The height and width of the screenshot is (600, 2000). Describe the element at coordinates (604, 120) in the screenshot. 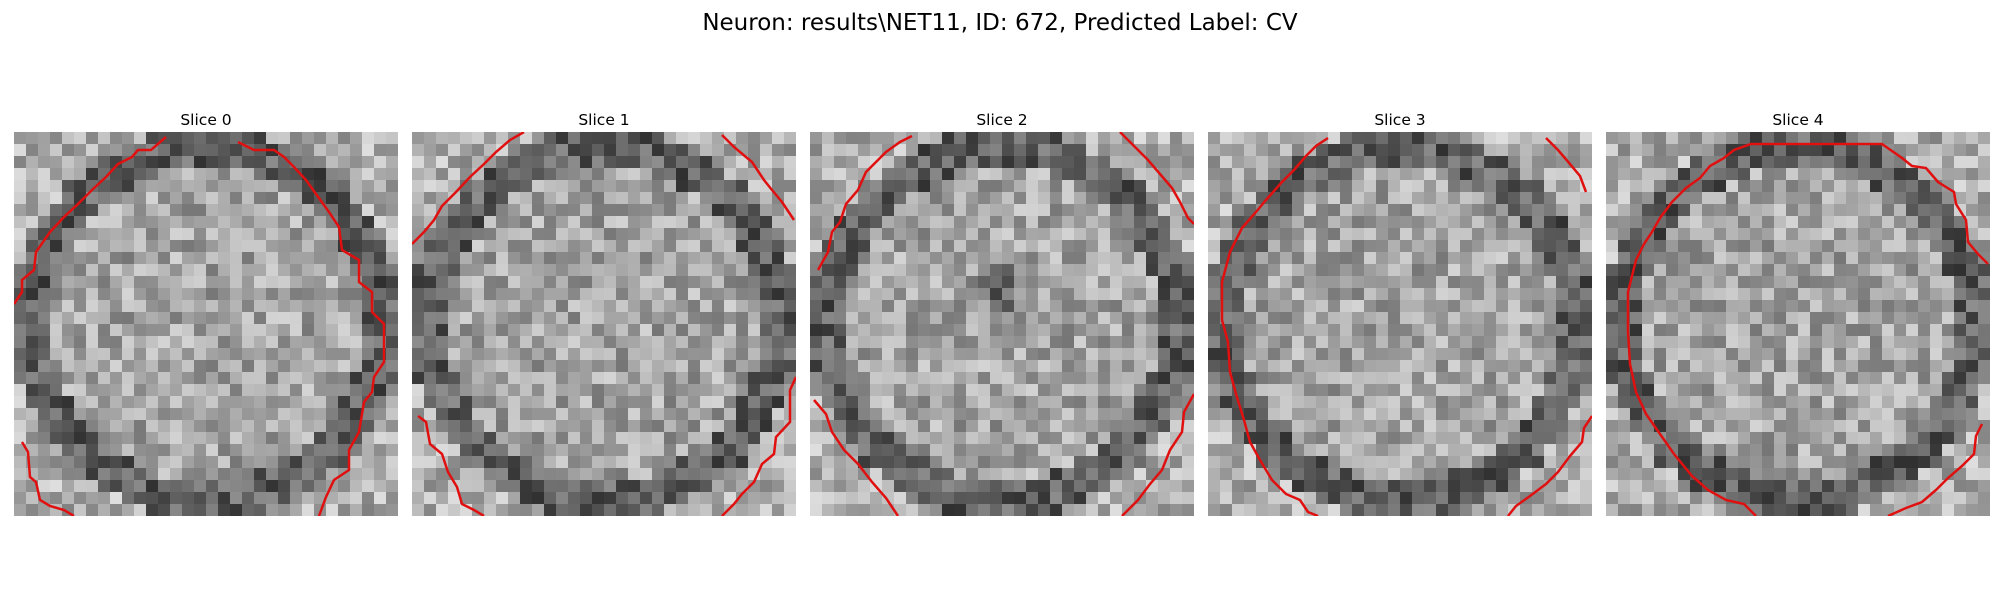

I see `slice-title: Slice 1` at that location.